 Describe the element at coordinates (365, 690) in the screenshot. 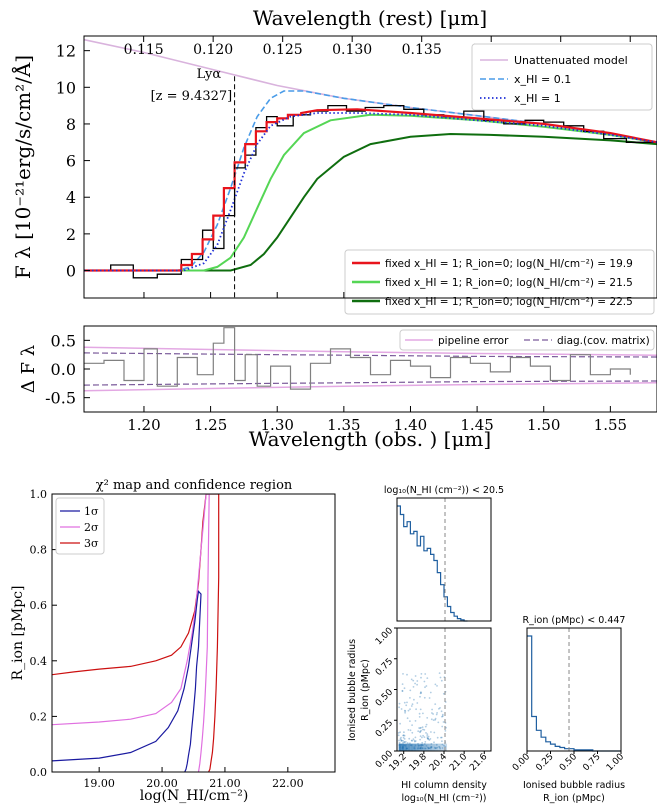

I see `scatter-y-axis-label-2: R_ion (pMpc)` at that location.